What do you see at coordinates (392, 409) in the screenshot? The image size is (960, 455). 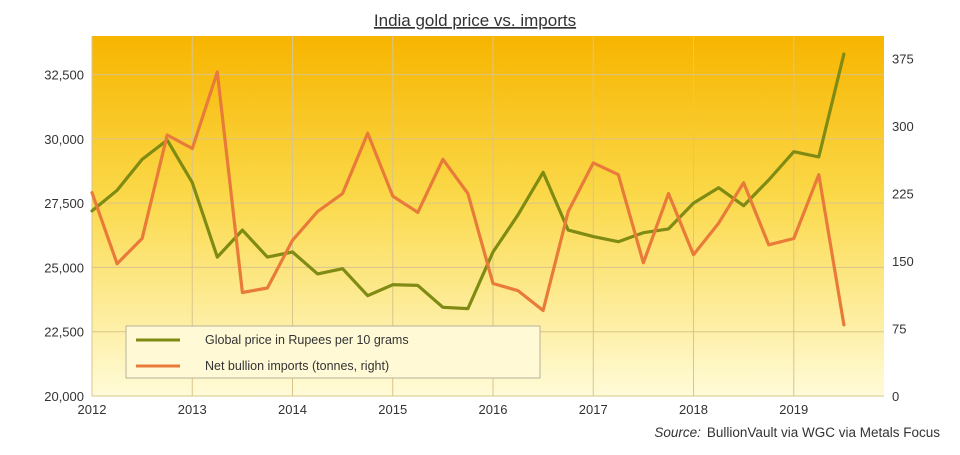 I see `x-tick-label: 2015` at bounding box center [392, 409].